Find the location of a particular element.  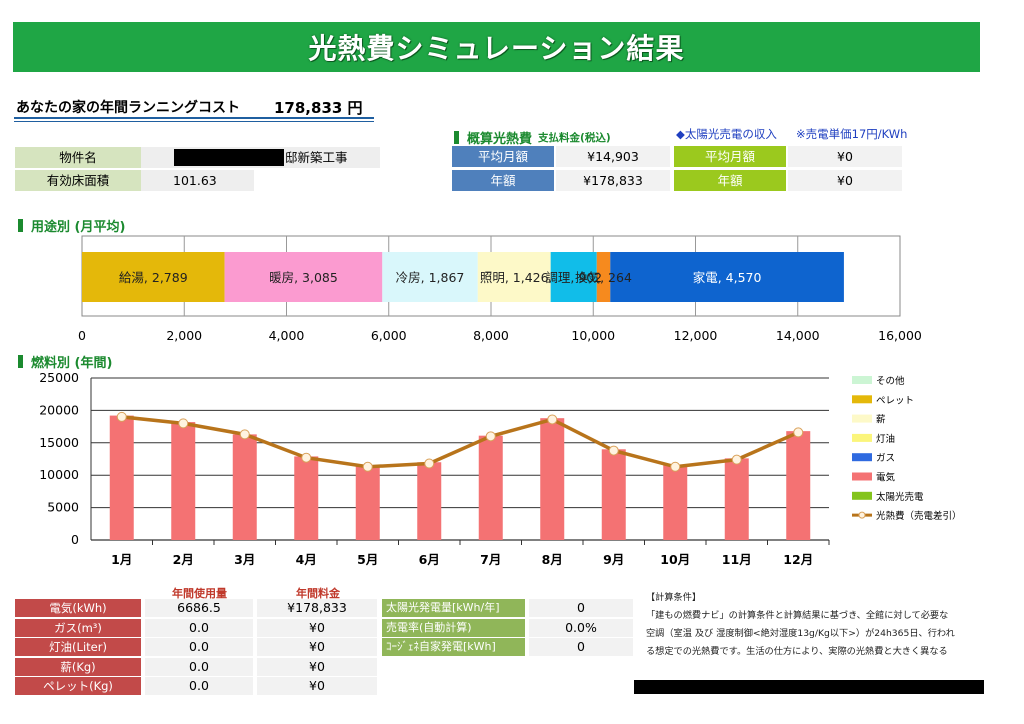

redacted-bar is located at coordinates (809, 687).